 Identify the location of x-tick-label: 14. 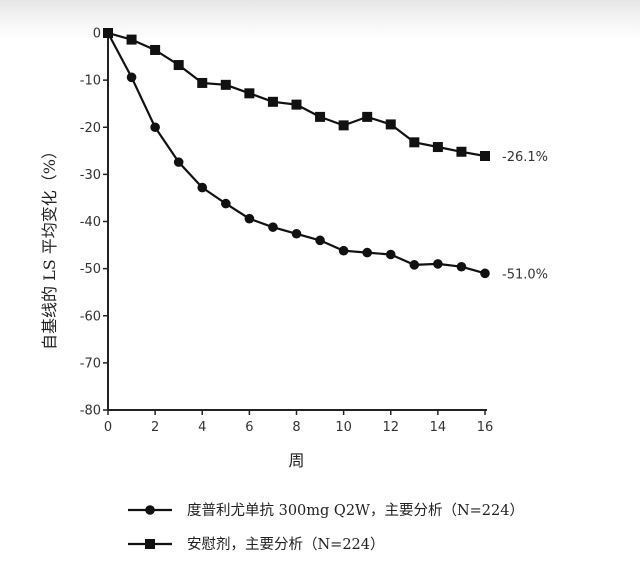
(438, 427).